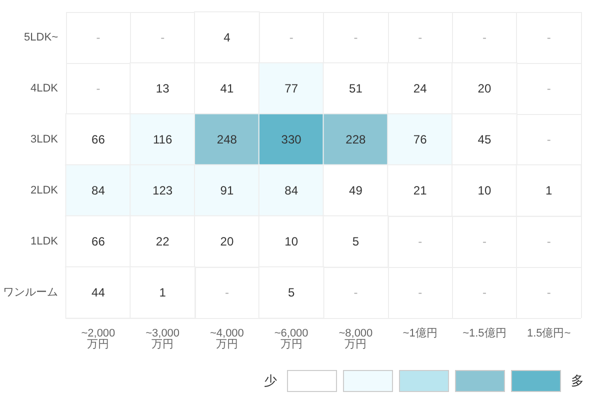  Describe the element at coordinates (356, 191) in the screenshot. I see `data-label: 49` at that location.